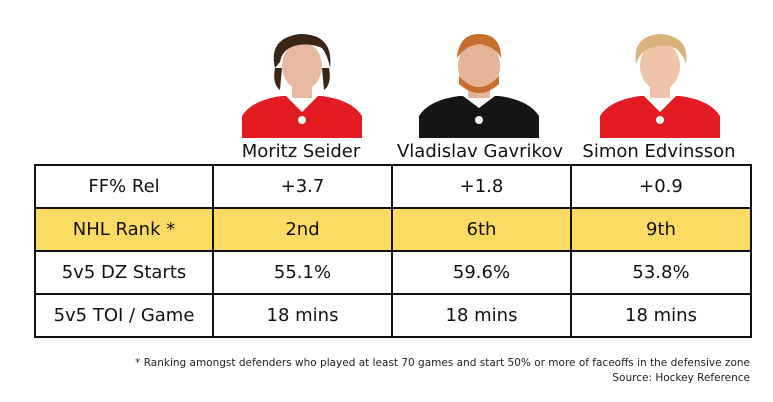  What do you see at coordinates (681, 378) in the screenshot?
I see `footnote-source: Source: Hockey Reference` at bounding box center [681, 378].